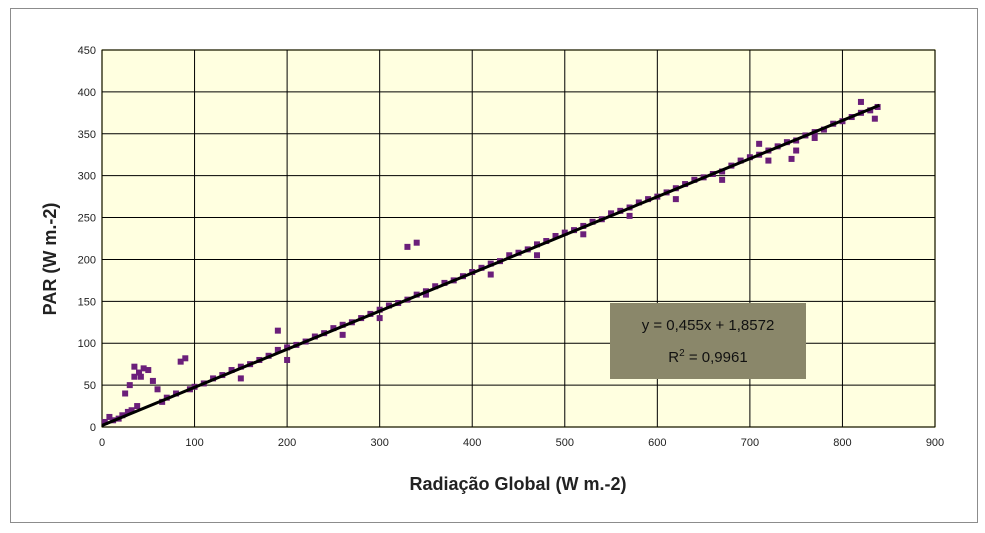 Image resolution: width=985 pixels, height=533 pixels. Describe the element at coordinates (517, 484) in the screenshot. I see `x-axis-title: Radiação Global (W m.-2)` at that location.